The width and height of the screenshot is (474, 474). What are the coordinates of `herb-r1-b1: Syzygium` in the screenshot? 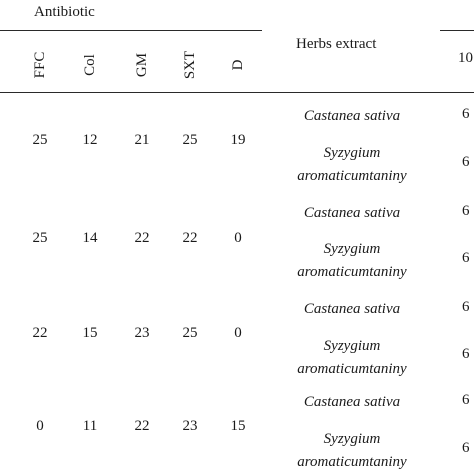 It's located at (352, 153).